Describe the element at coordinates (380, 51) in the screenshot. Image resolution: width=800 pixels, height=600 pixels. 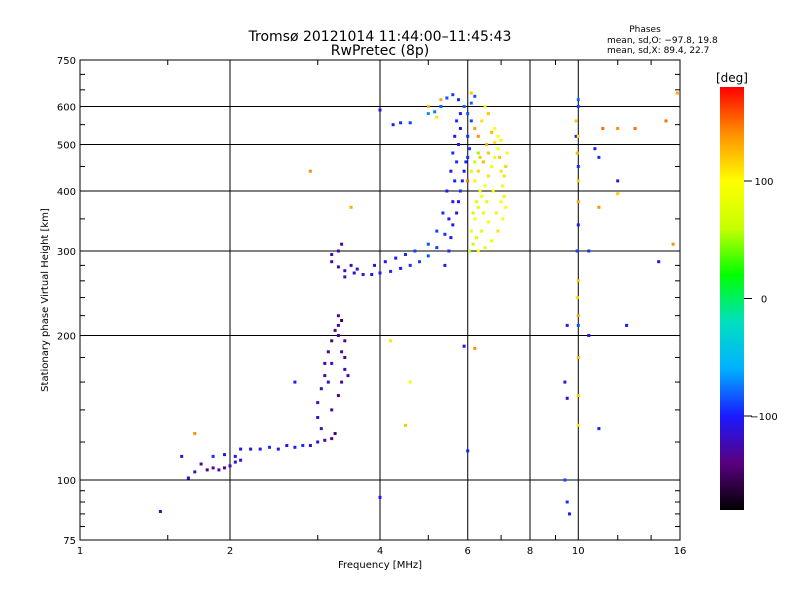
I see `chart-subtitle: RwPretec (8p)` at that location.